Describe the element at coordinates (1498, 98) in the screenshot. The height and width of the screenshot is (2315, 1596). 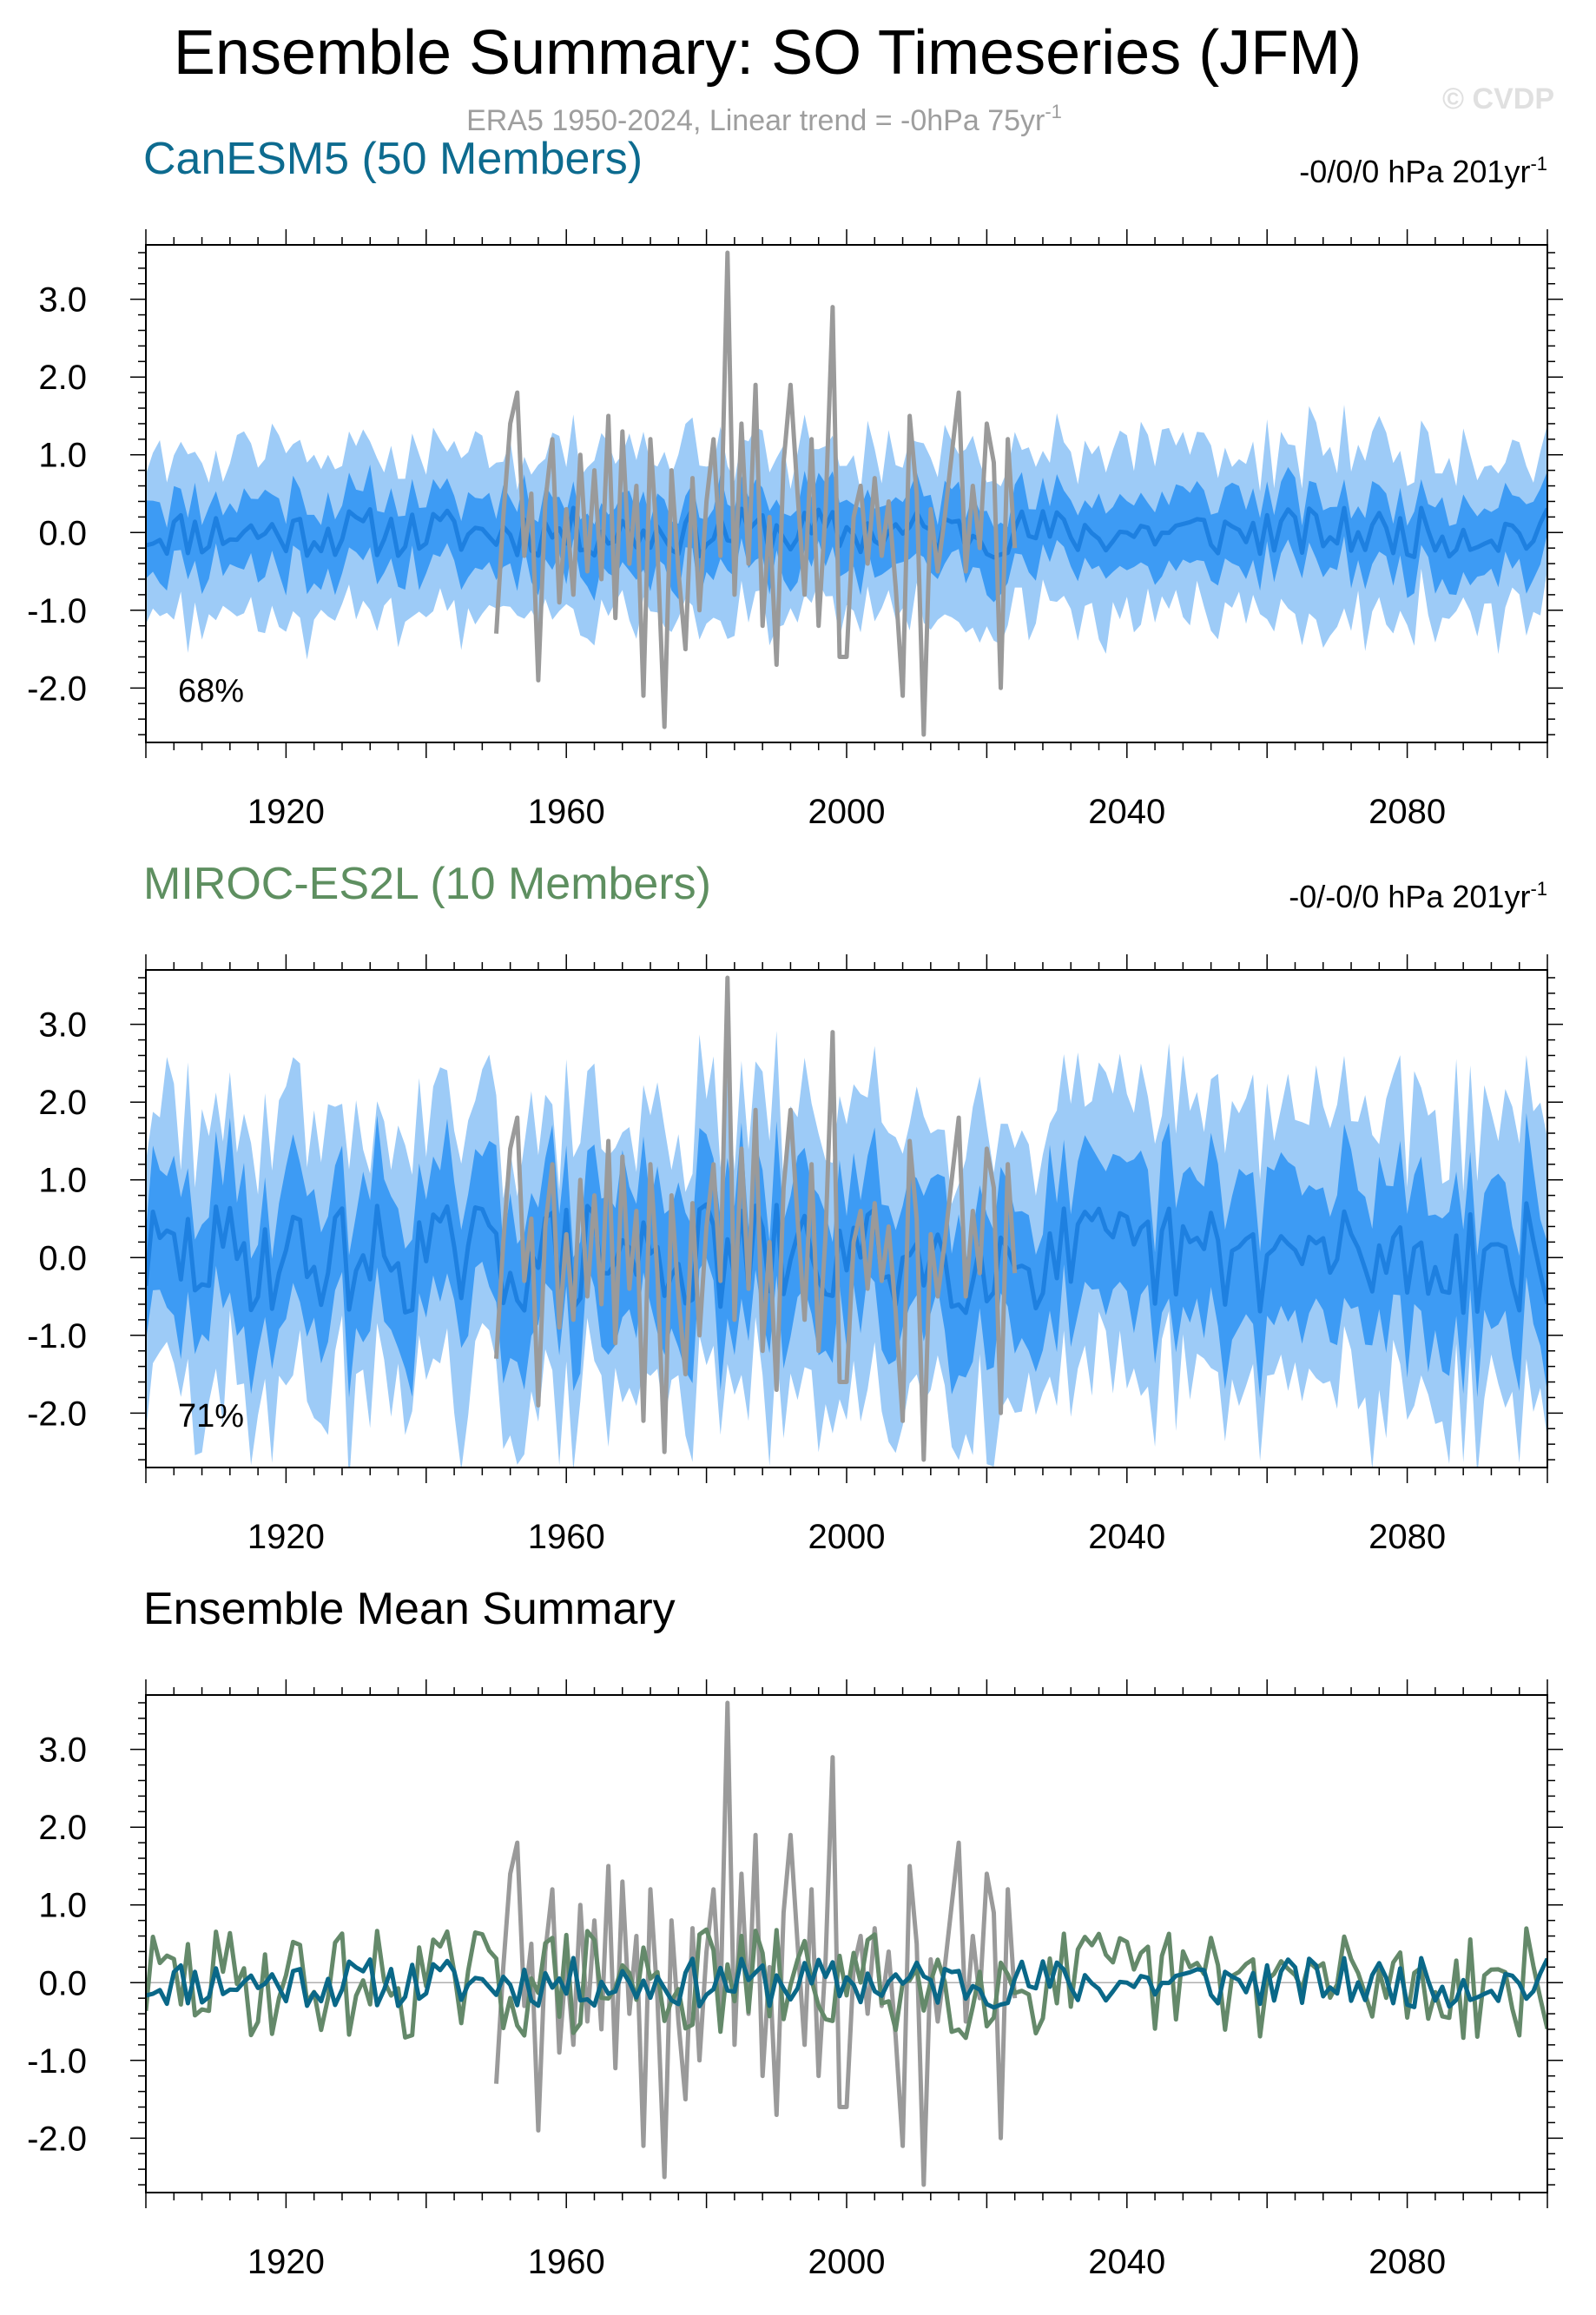
I see `watermark: © CVDP` at that location.